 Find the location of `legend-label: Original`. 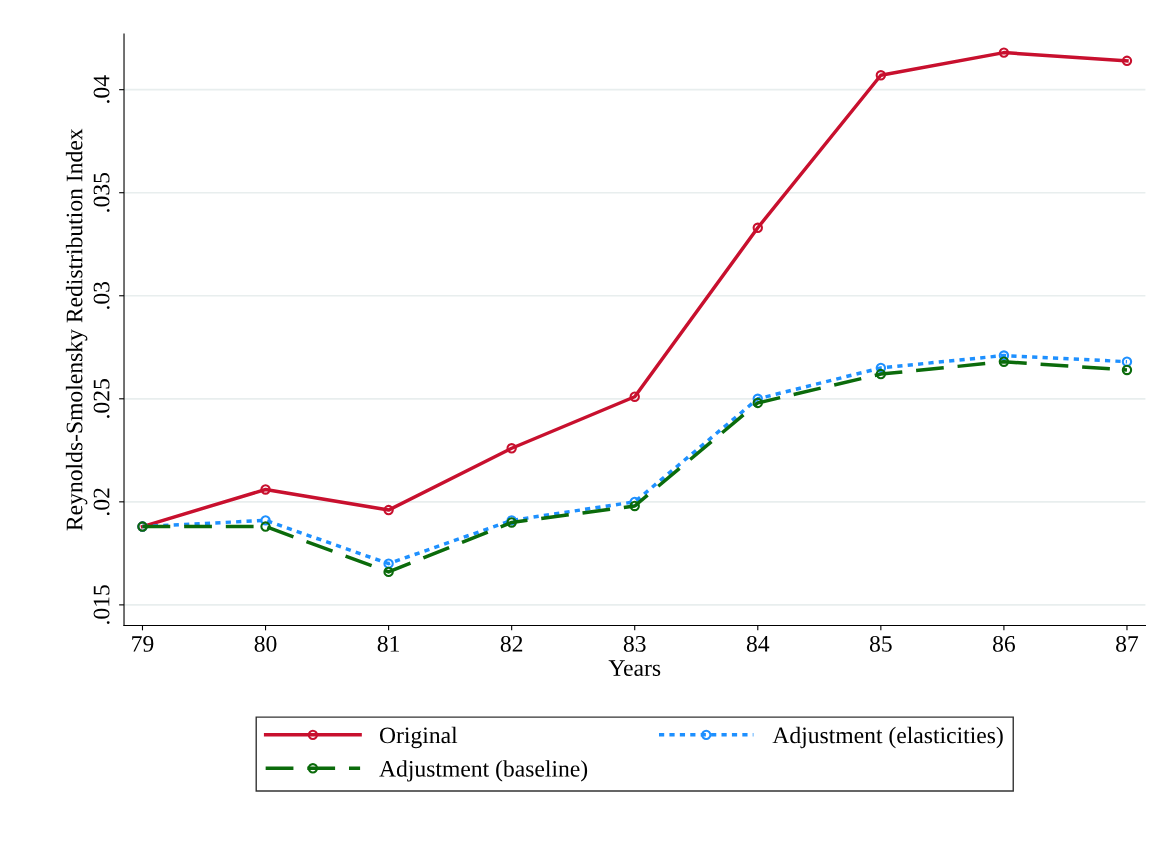

legend-label: Original is located at coordinates (418, 737).